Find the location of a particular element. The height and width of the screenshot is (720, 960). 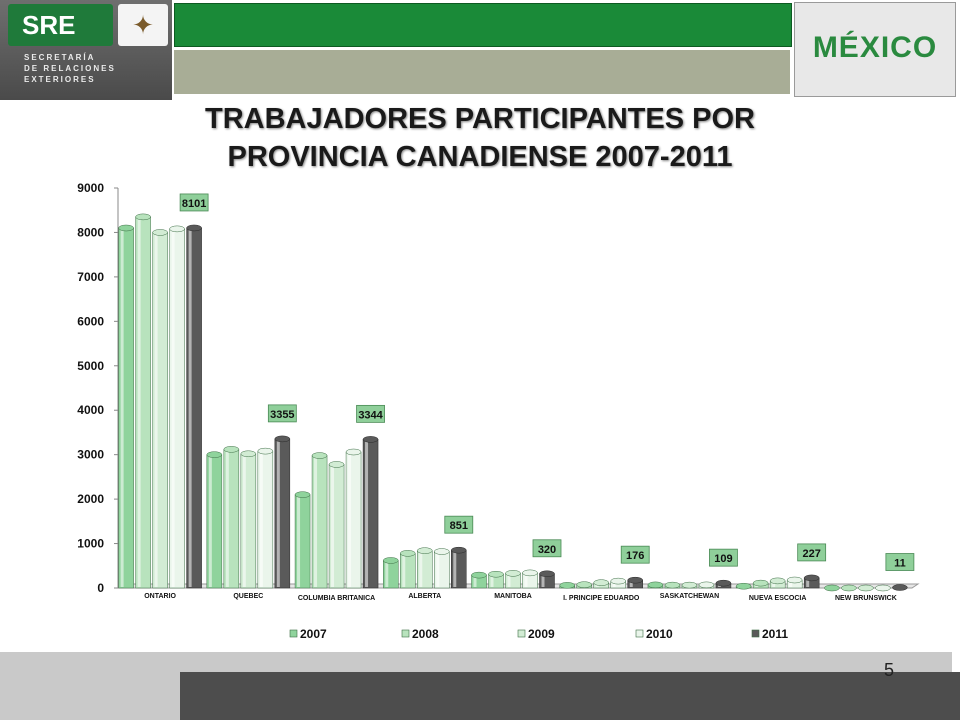

secretaria-text: SECRETARÍA DE RELACIONES EXTERIORES is located at coordinates (70, 68).